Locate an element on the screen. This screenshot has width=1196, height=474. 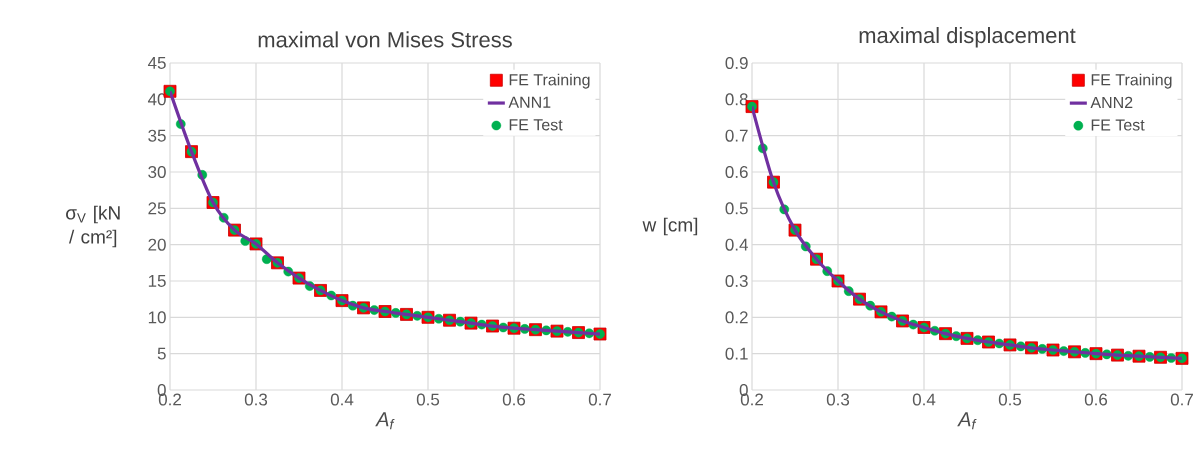
y-tick-label: 20 is located at coordinates (157, 244).